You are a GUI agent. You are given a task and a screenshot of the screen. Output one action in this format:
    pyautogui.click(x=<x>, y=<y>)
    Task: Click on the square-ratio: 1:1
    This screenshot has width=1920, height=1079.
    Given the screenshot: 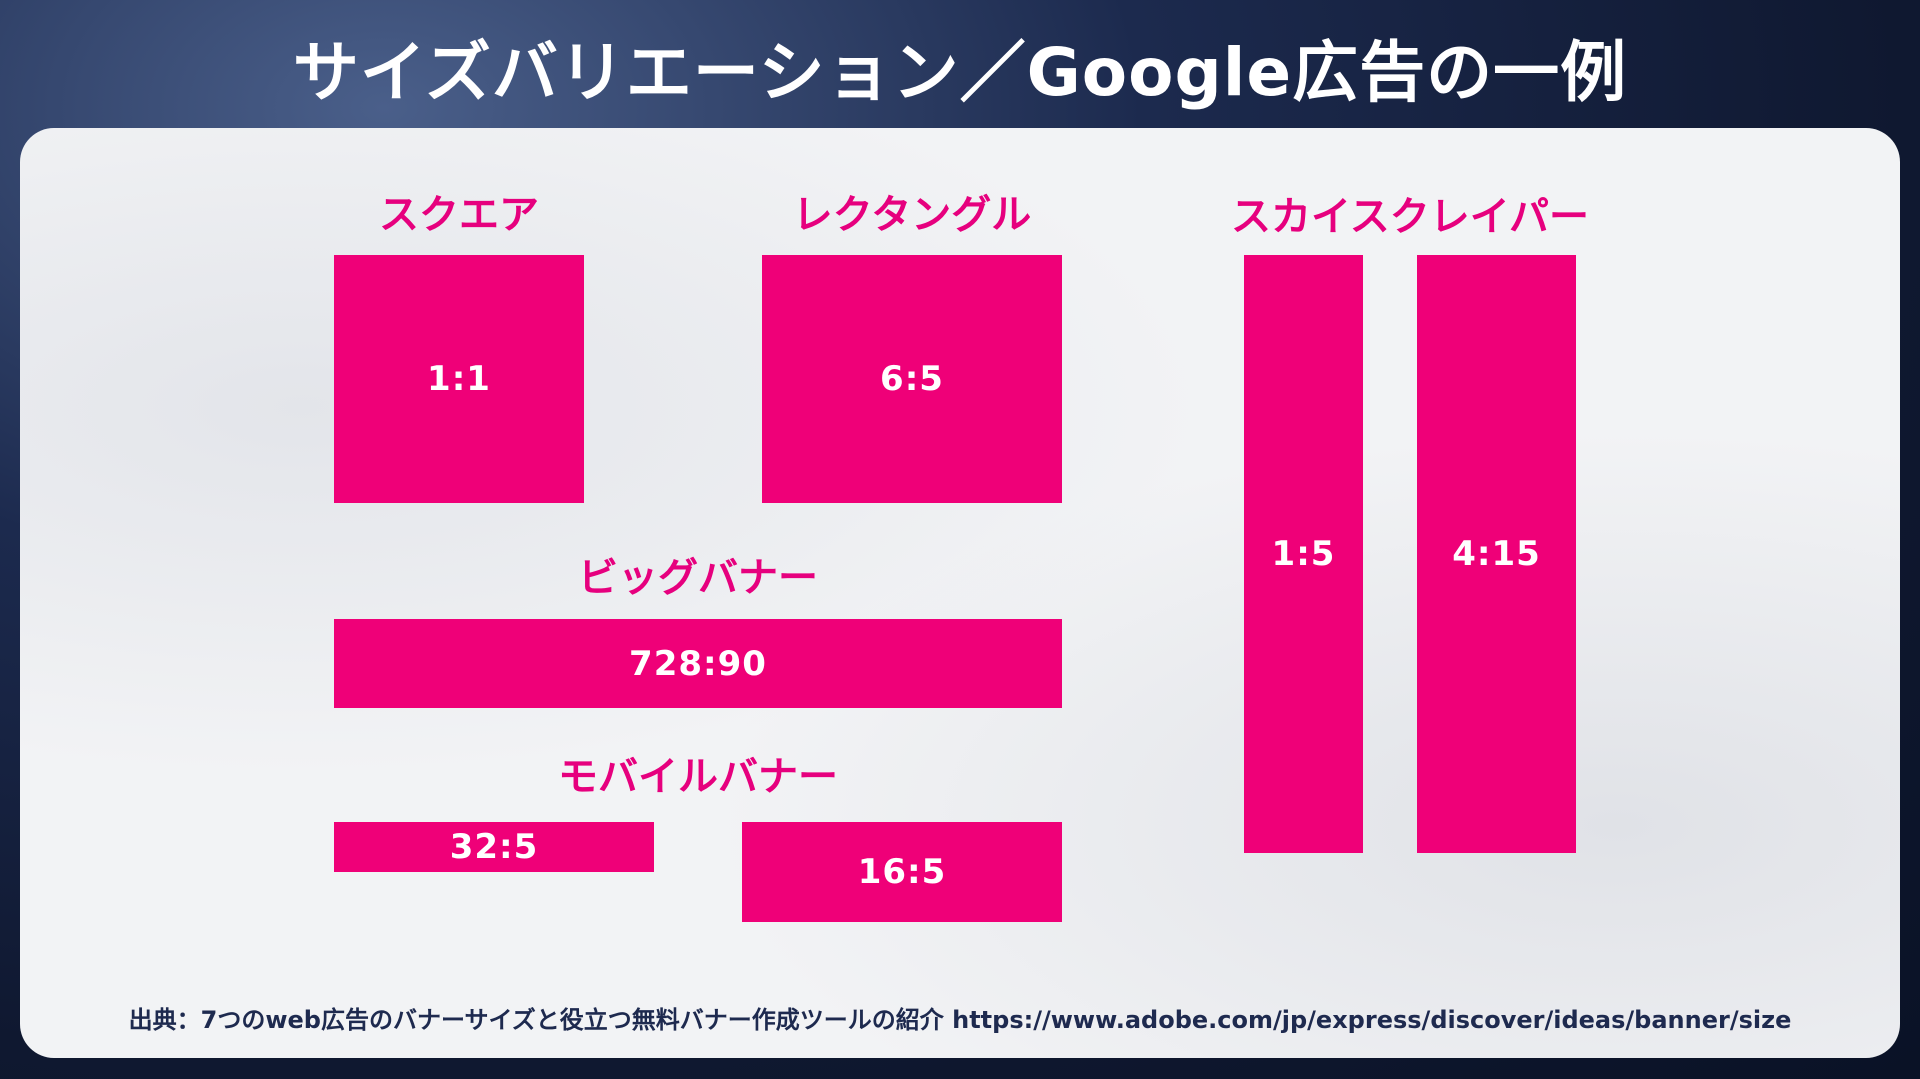 What is the action you would take?
    pyautogui.click(x=459, y=379)
    